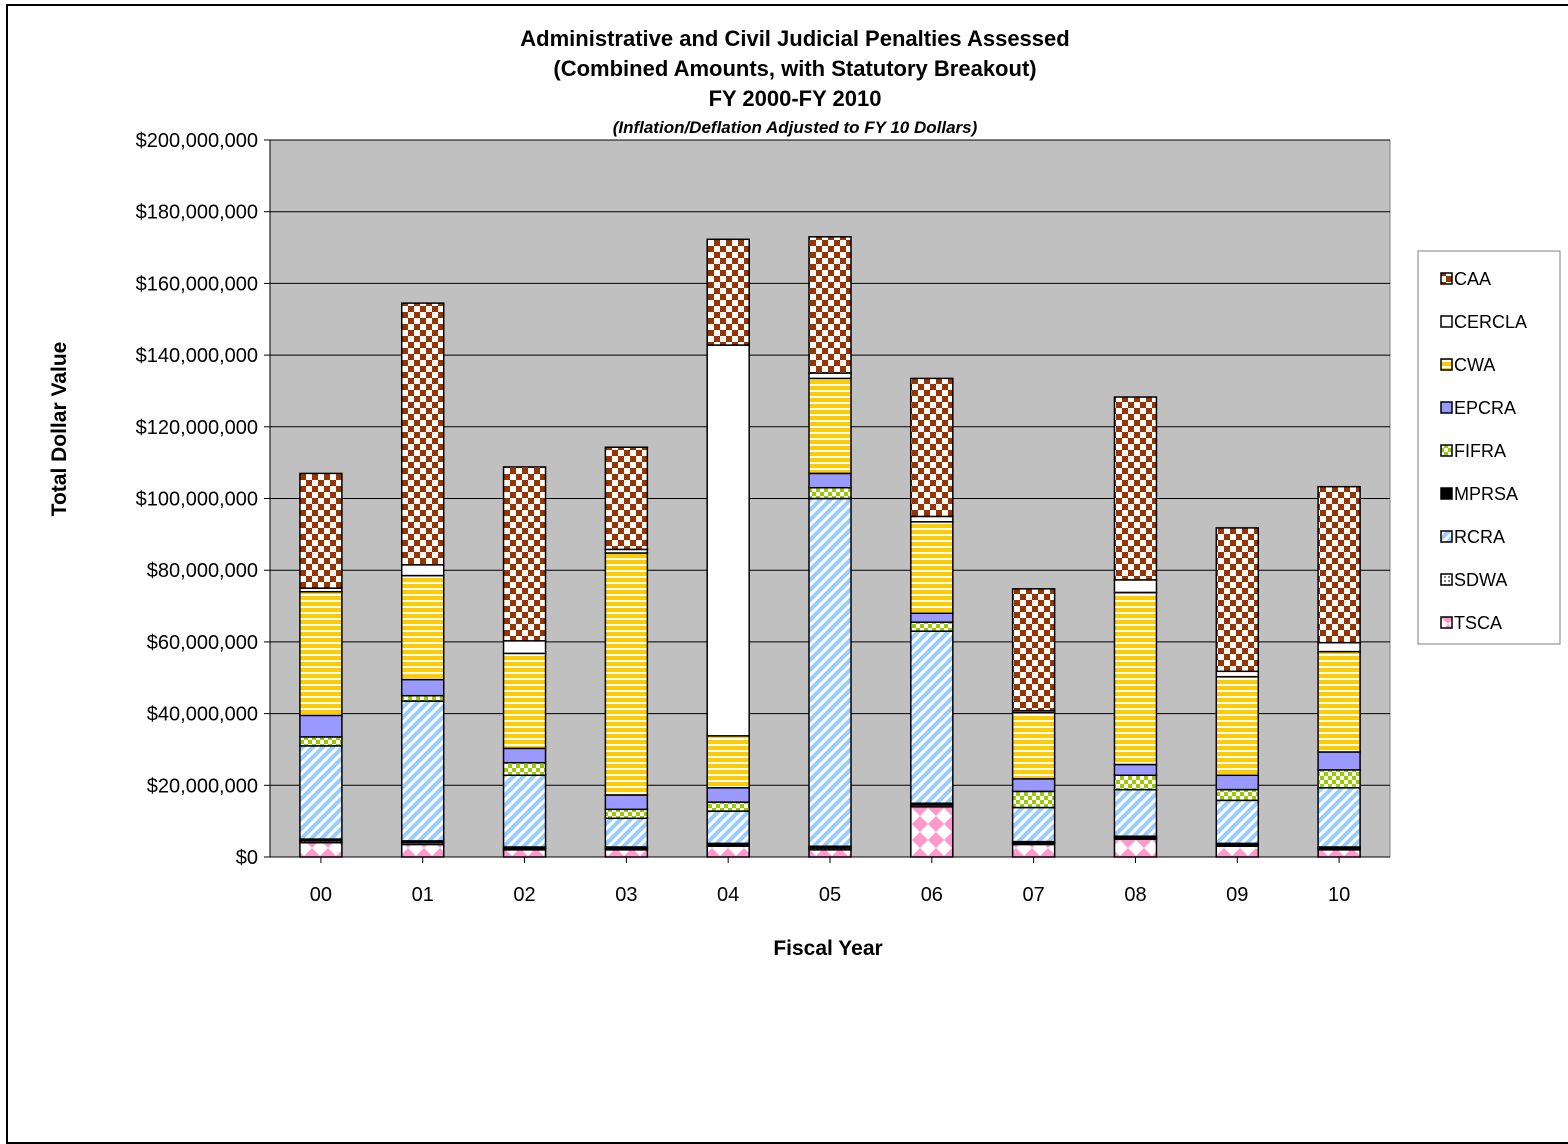 The width and height of the screenshot is (1568, 1144). Describe the element at coordinates (197, 428) in the screenshot. I see `y-tick-label: $120,000,000` at that location.